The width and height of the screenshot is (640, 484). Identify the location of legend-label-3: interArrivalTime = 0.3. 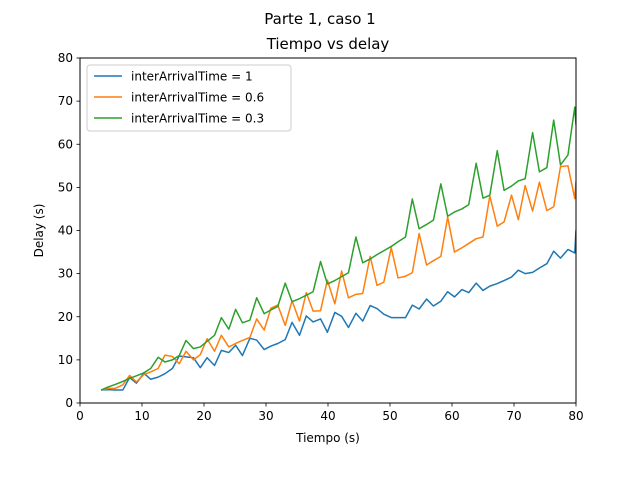
(197, 119).